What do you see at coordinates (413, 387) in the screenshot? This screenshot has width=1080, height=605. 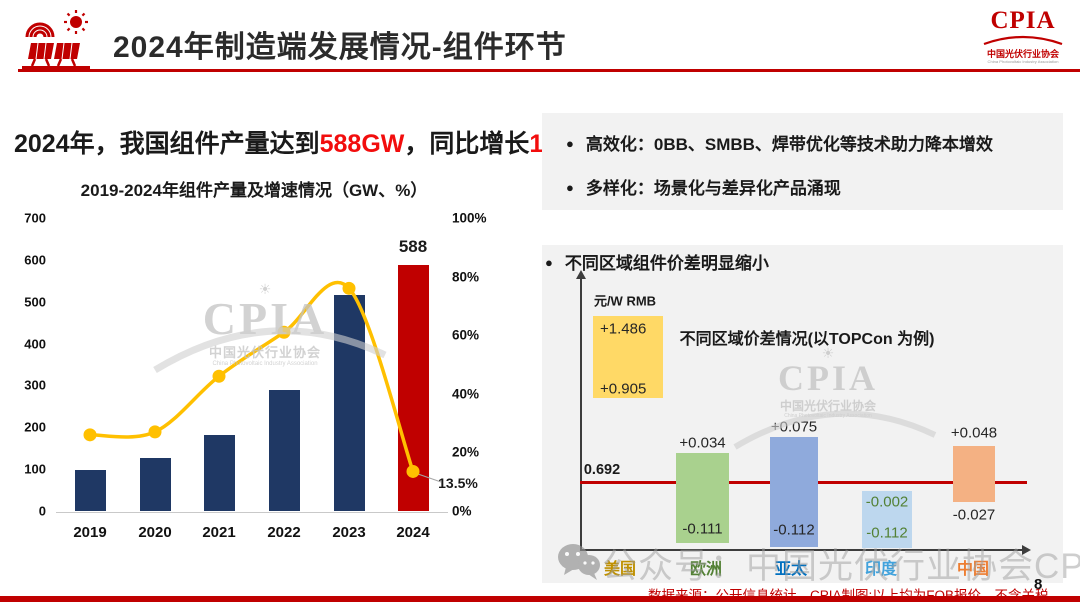 I see `production-bar-2024` at bounding box center [413, 387].